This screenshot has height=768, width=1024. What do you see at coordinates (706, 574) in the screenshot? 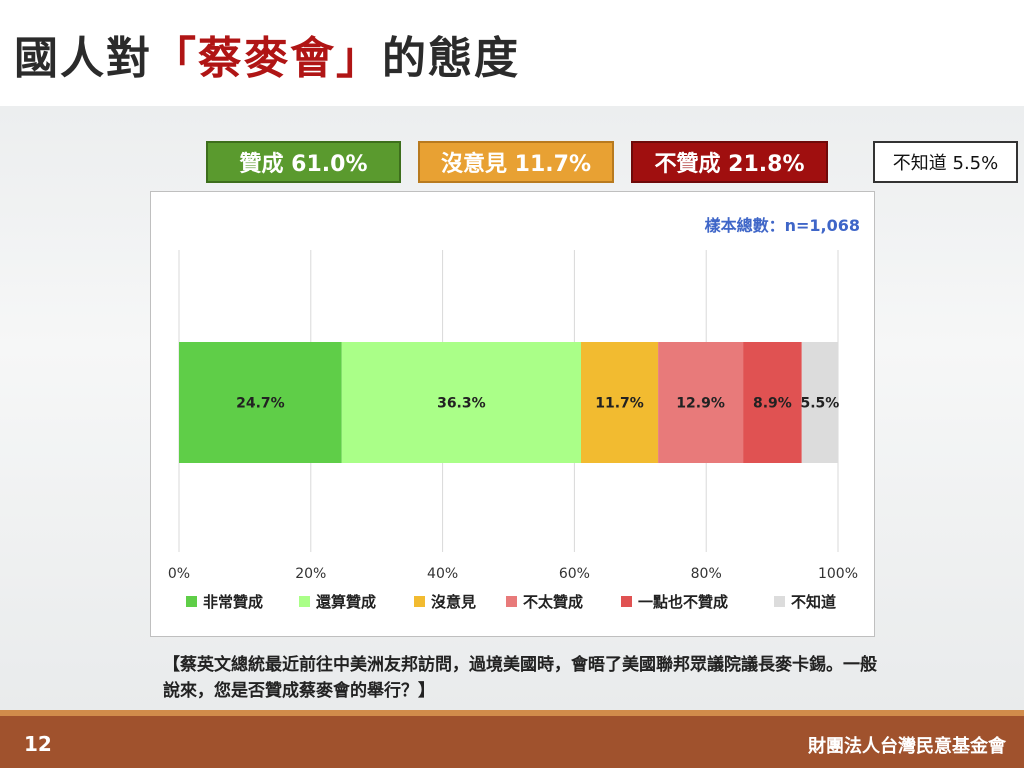
I see `x-tick-label: 80%` at bounding box center [706, 574].